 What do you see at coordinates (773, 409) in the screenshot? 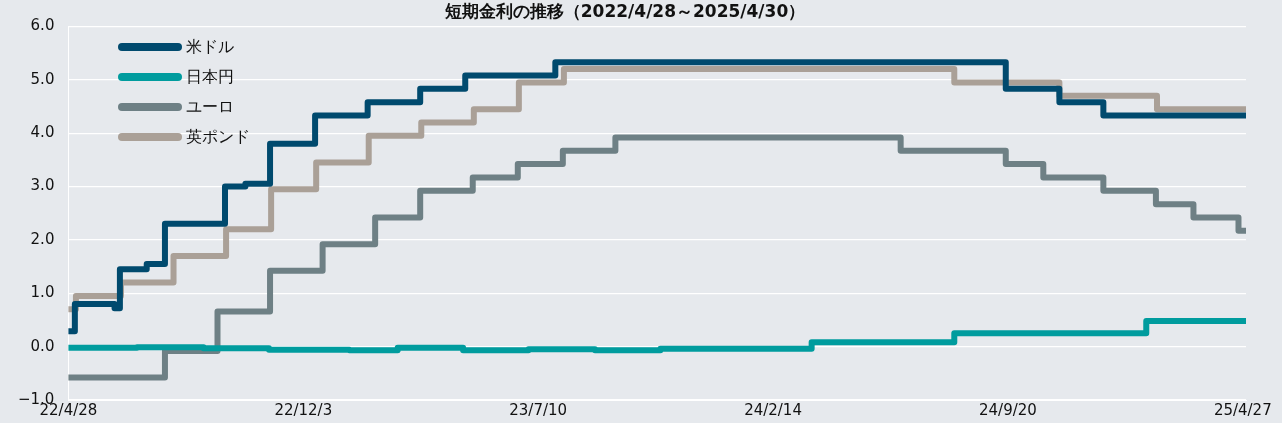
I see `x-tick-label: 24/2/14` at bounding box center [773, 409].